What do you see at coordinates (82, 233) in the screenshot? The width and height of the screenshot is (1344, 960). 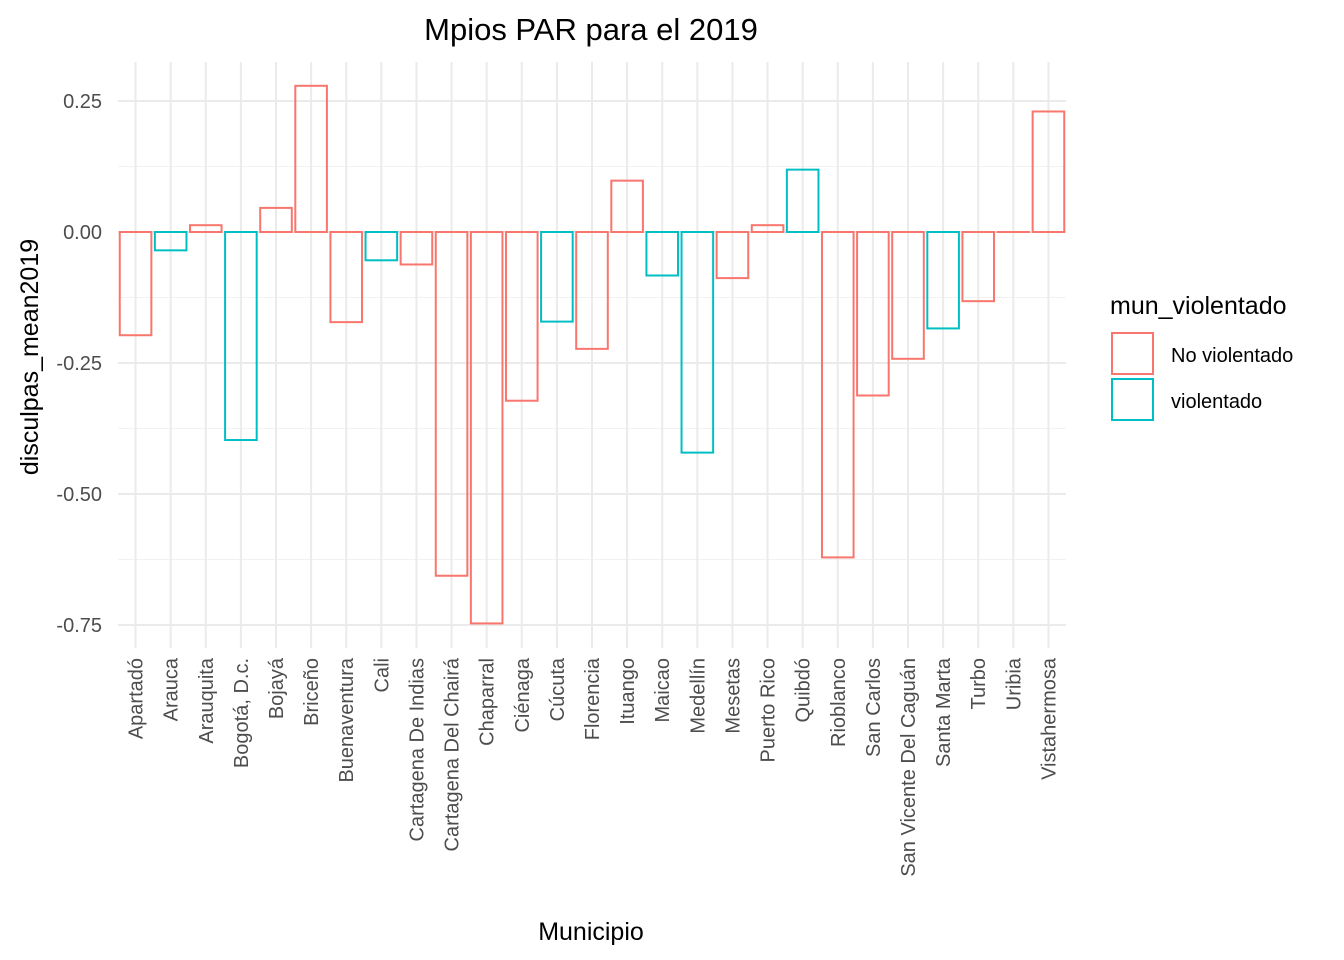 I see `y-tick-label: 0.00` at bounding box center [82, 233].